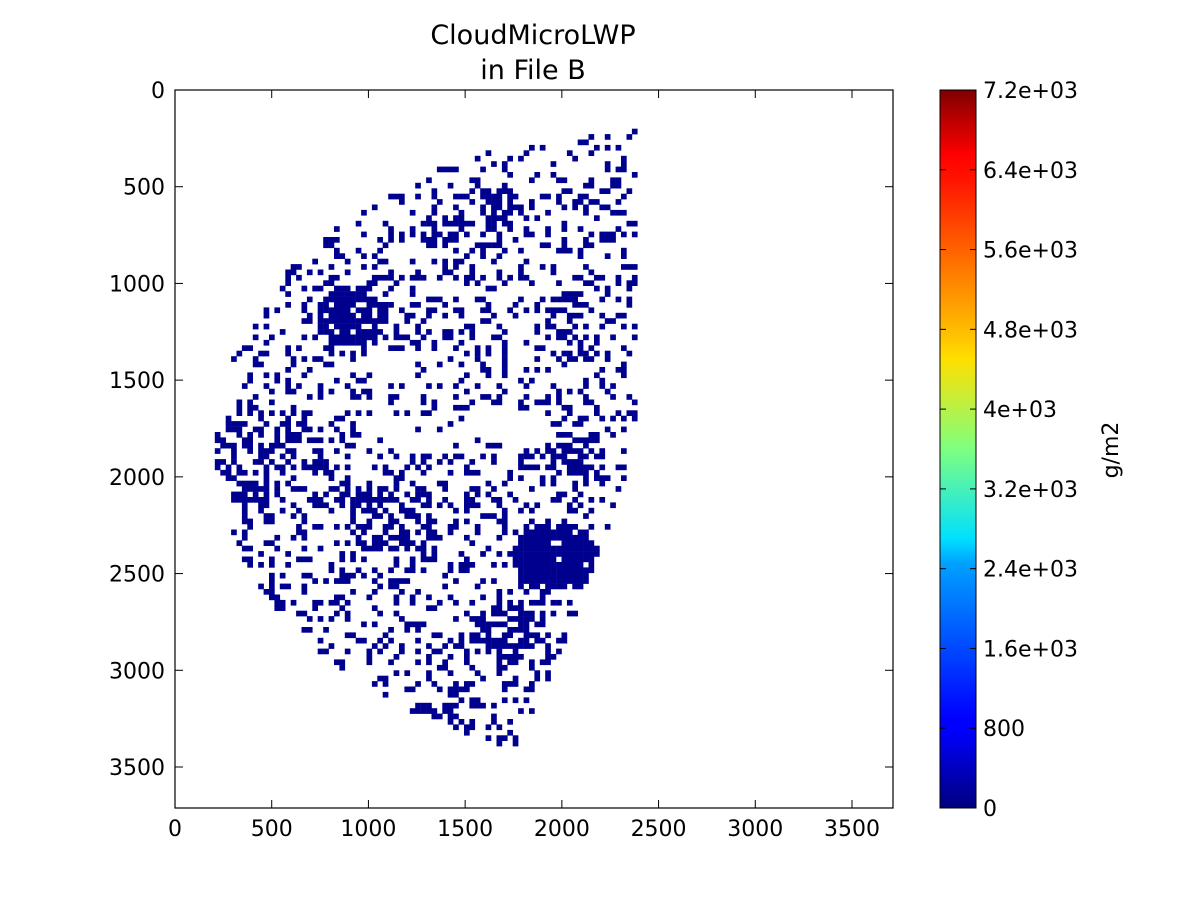  What do you see at coordinates (1020, 410) in the screenshot?
I see `colorbar-tick-label: 4e+03` at bounding box center [1020, 410].